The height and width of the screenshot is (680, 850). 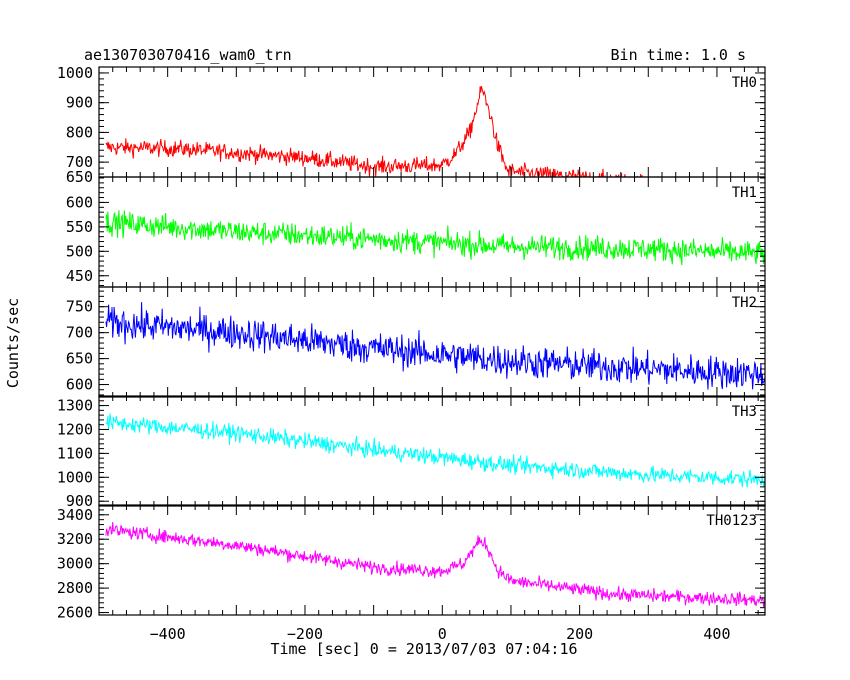 I want to click on panel-th0: 700 800 900 1000 650 TH0, so click(x=411, y=125).